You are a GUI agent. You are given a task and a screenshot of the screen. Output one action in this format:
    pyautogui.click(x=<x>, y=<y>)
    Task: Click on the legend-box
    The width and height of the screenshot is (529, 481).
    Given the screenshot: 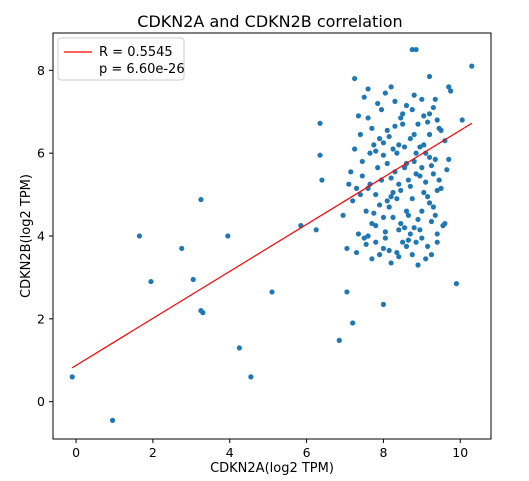 What is the action you would take?
    pyautogui.click(x=121, y=59)
    